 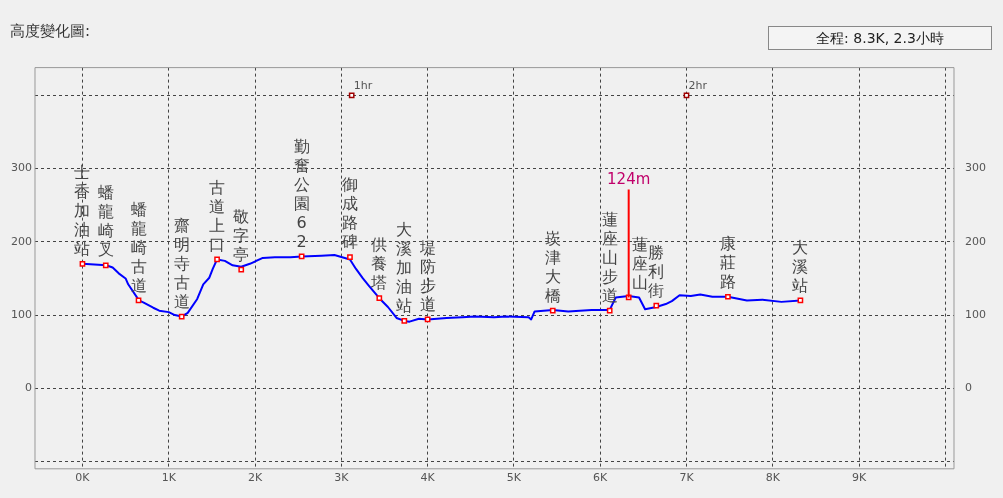 I want to click on data-label: 齋明寺古道, so click(x=181, y=263).